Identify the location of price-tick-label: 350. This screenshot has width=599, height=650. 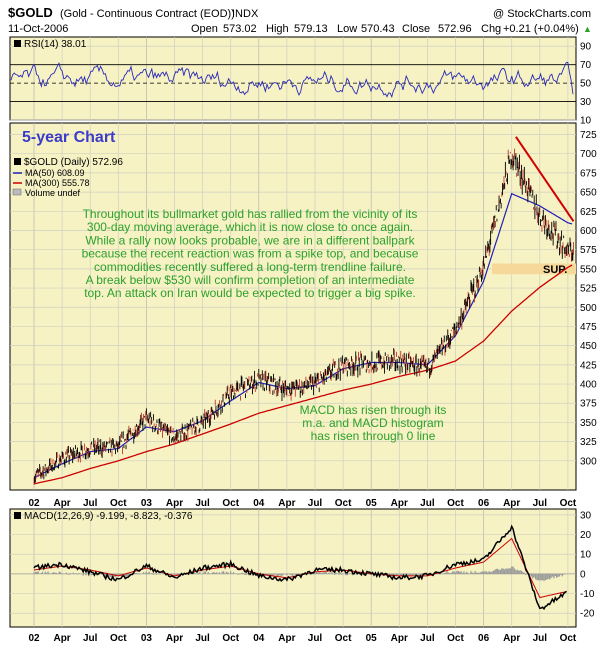
(588, 423).